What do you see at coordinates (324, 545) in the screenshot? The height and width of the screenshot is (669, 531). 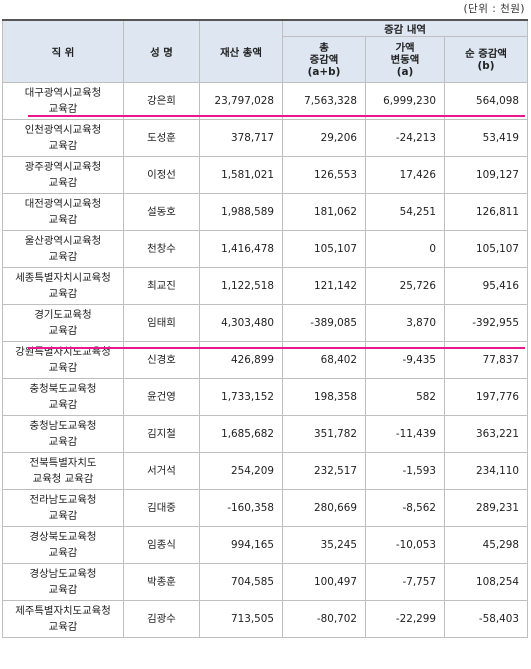 I see `cell-total-change: 35,245` at bounding box center [324, 545].